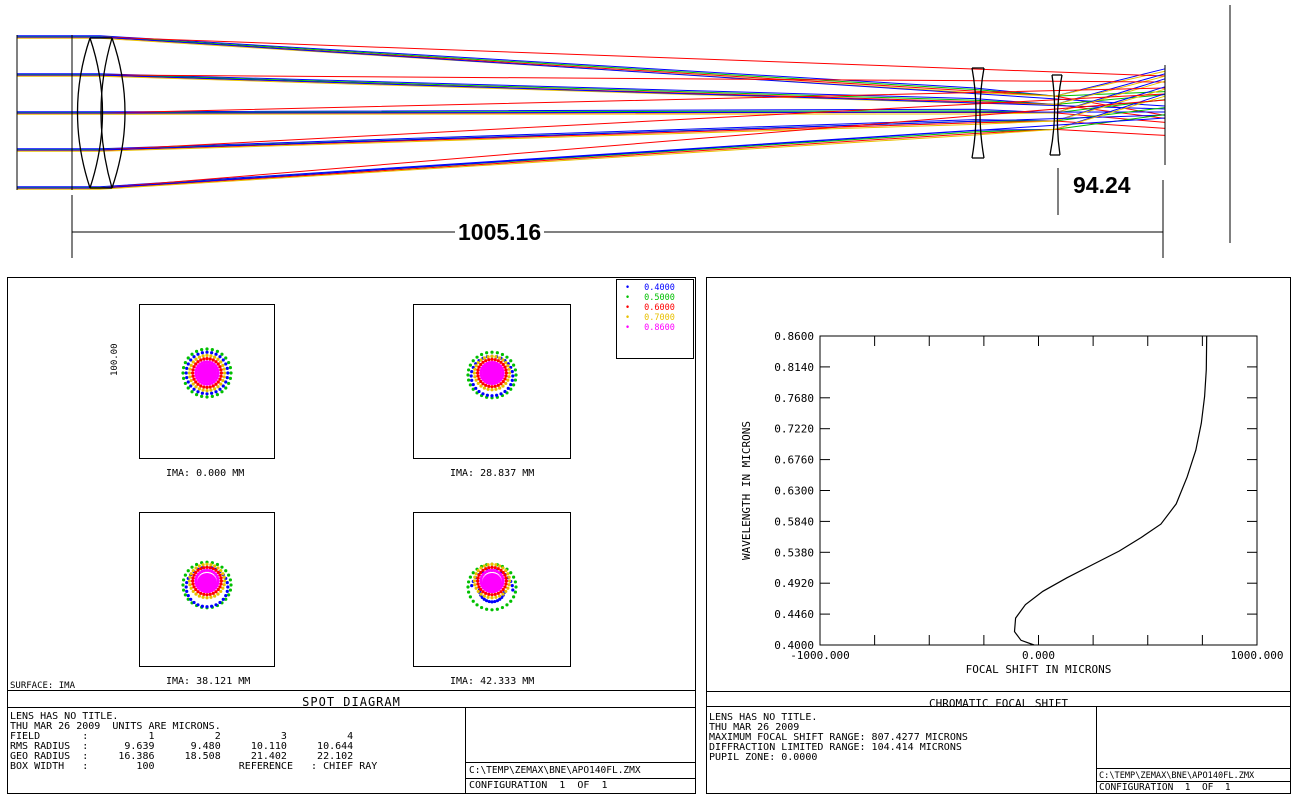  Describe the element at coordinates (492, 373) in the screenshot. I see `spot-core` at that location.